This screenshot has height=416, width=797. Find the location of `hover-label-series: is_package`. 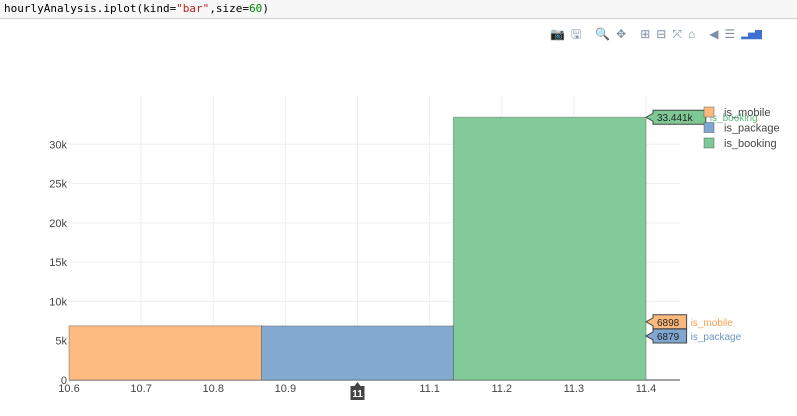

hover-label-series: is_package is located at coordinates (716, 337).